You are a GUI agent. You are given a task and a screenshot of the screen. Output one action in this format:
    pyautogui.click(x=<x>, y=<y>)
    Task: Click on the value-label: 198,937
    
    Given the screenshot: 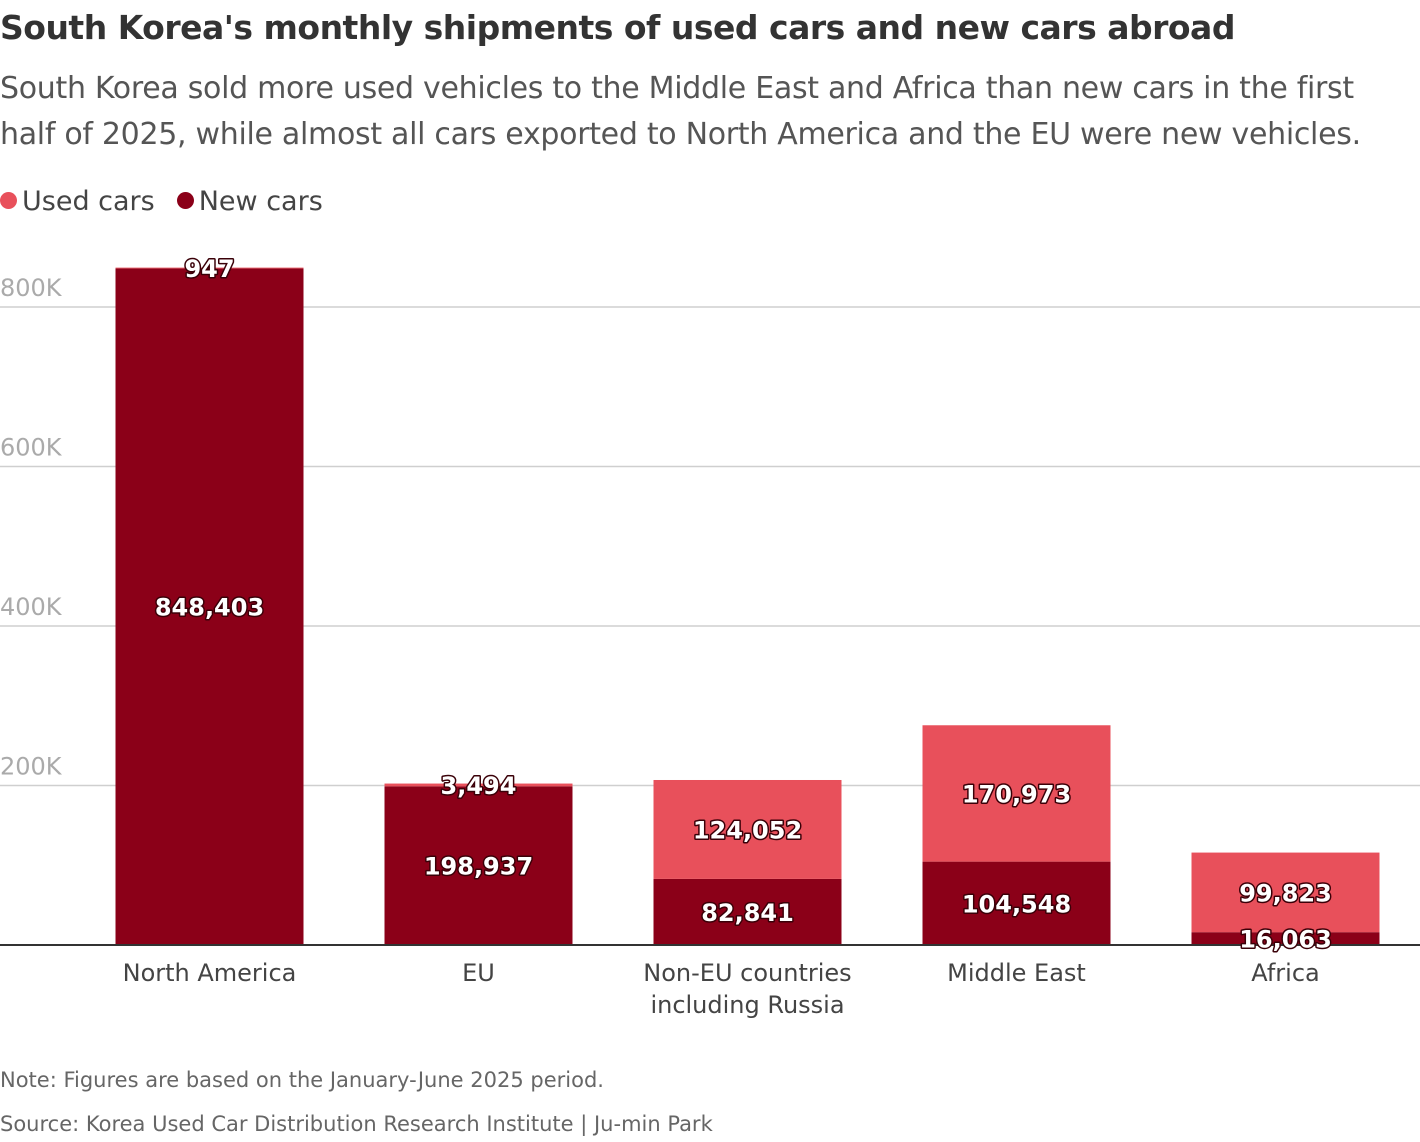 What is the action you would take?
    pyautogui.click(x=478, y=867)
    